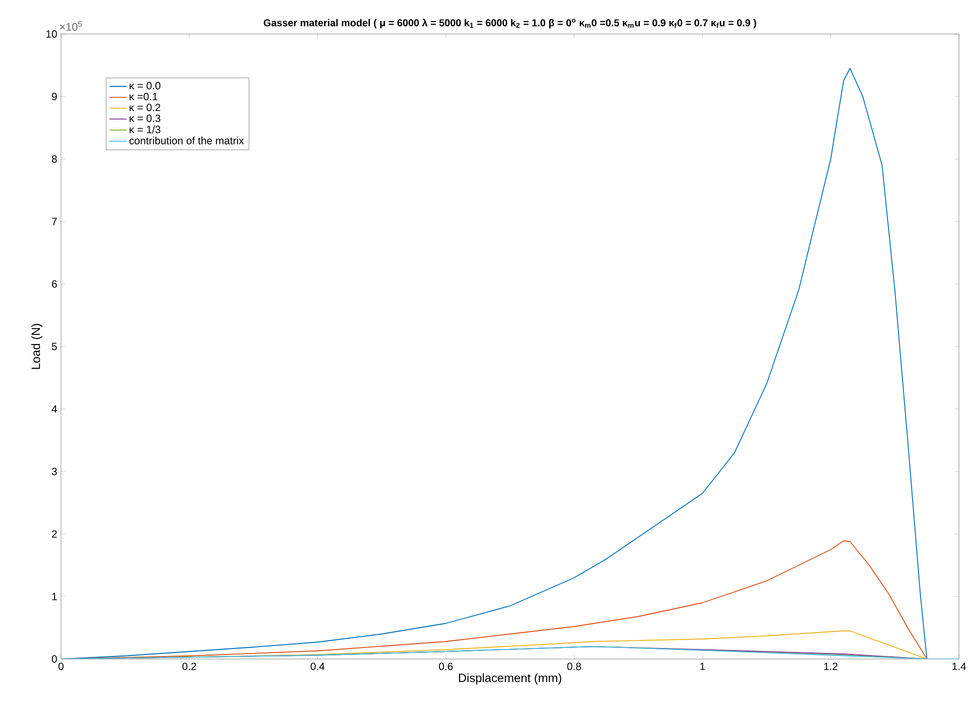 The image size is (976, 713). I want to click on x-tick-label: 0.4, so click(317, 666).